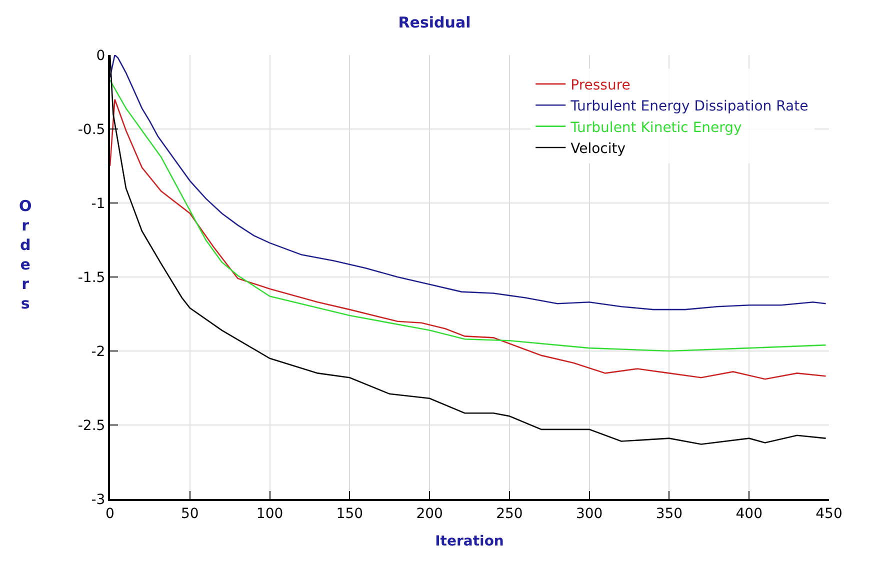  I want to click on x-tick-label: 100, so click(270, 514).